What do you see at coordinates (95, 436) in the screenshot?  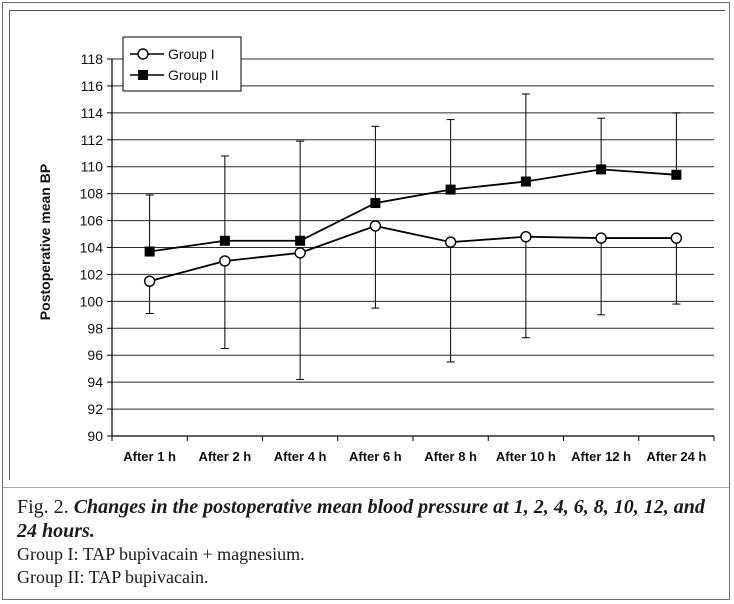 I see `y-tick-label: 90` at bounding box center [95, 436].